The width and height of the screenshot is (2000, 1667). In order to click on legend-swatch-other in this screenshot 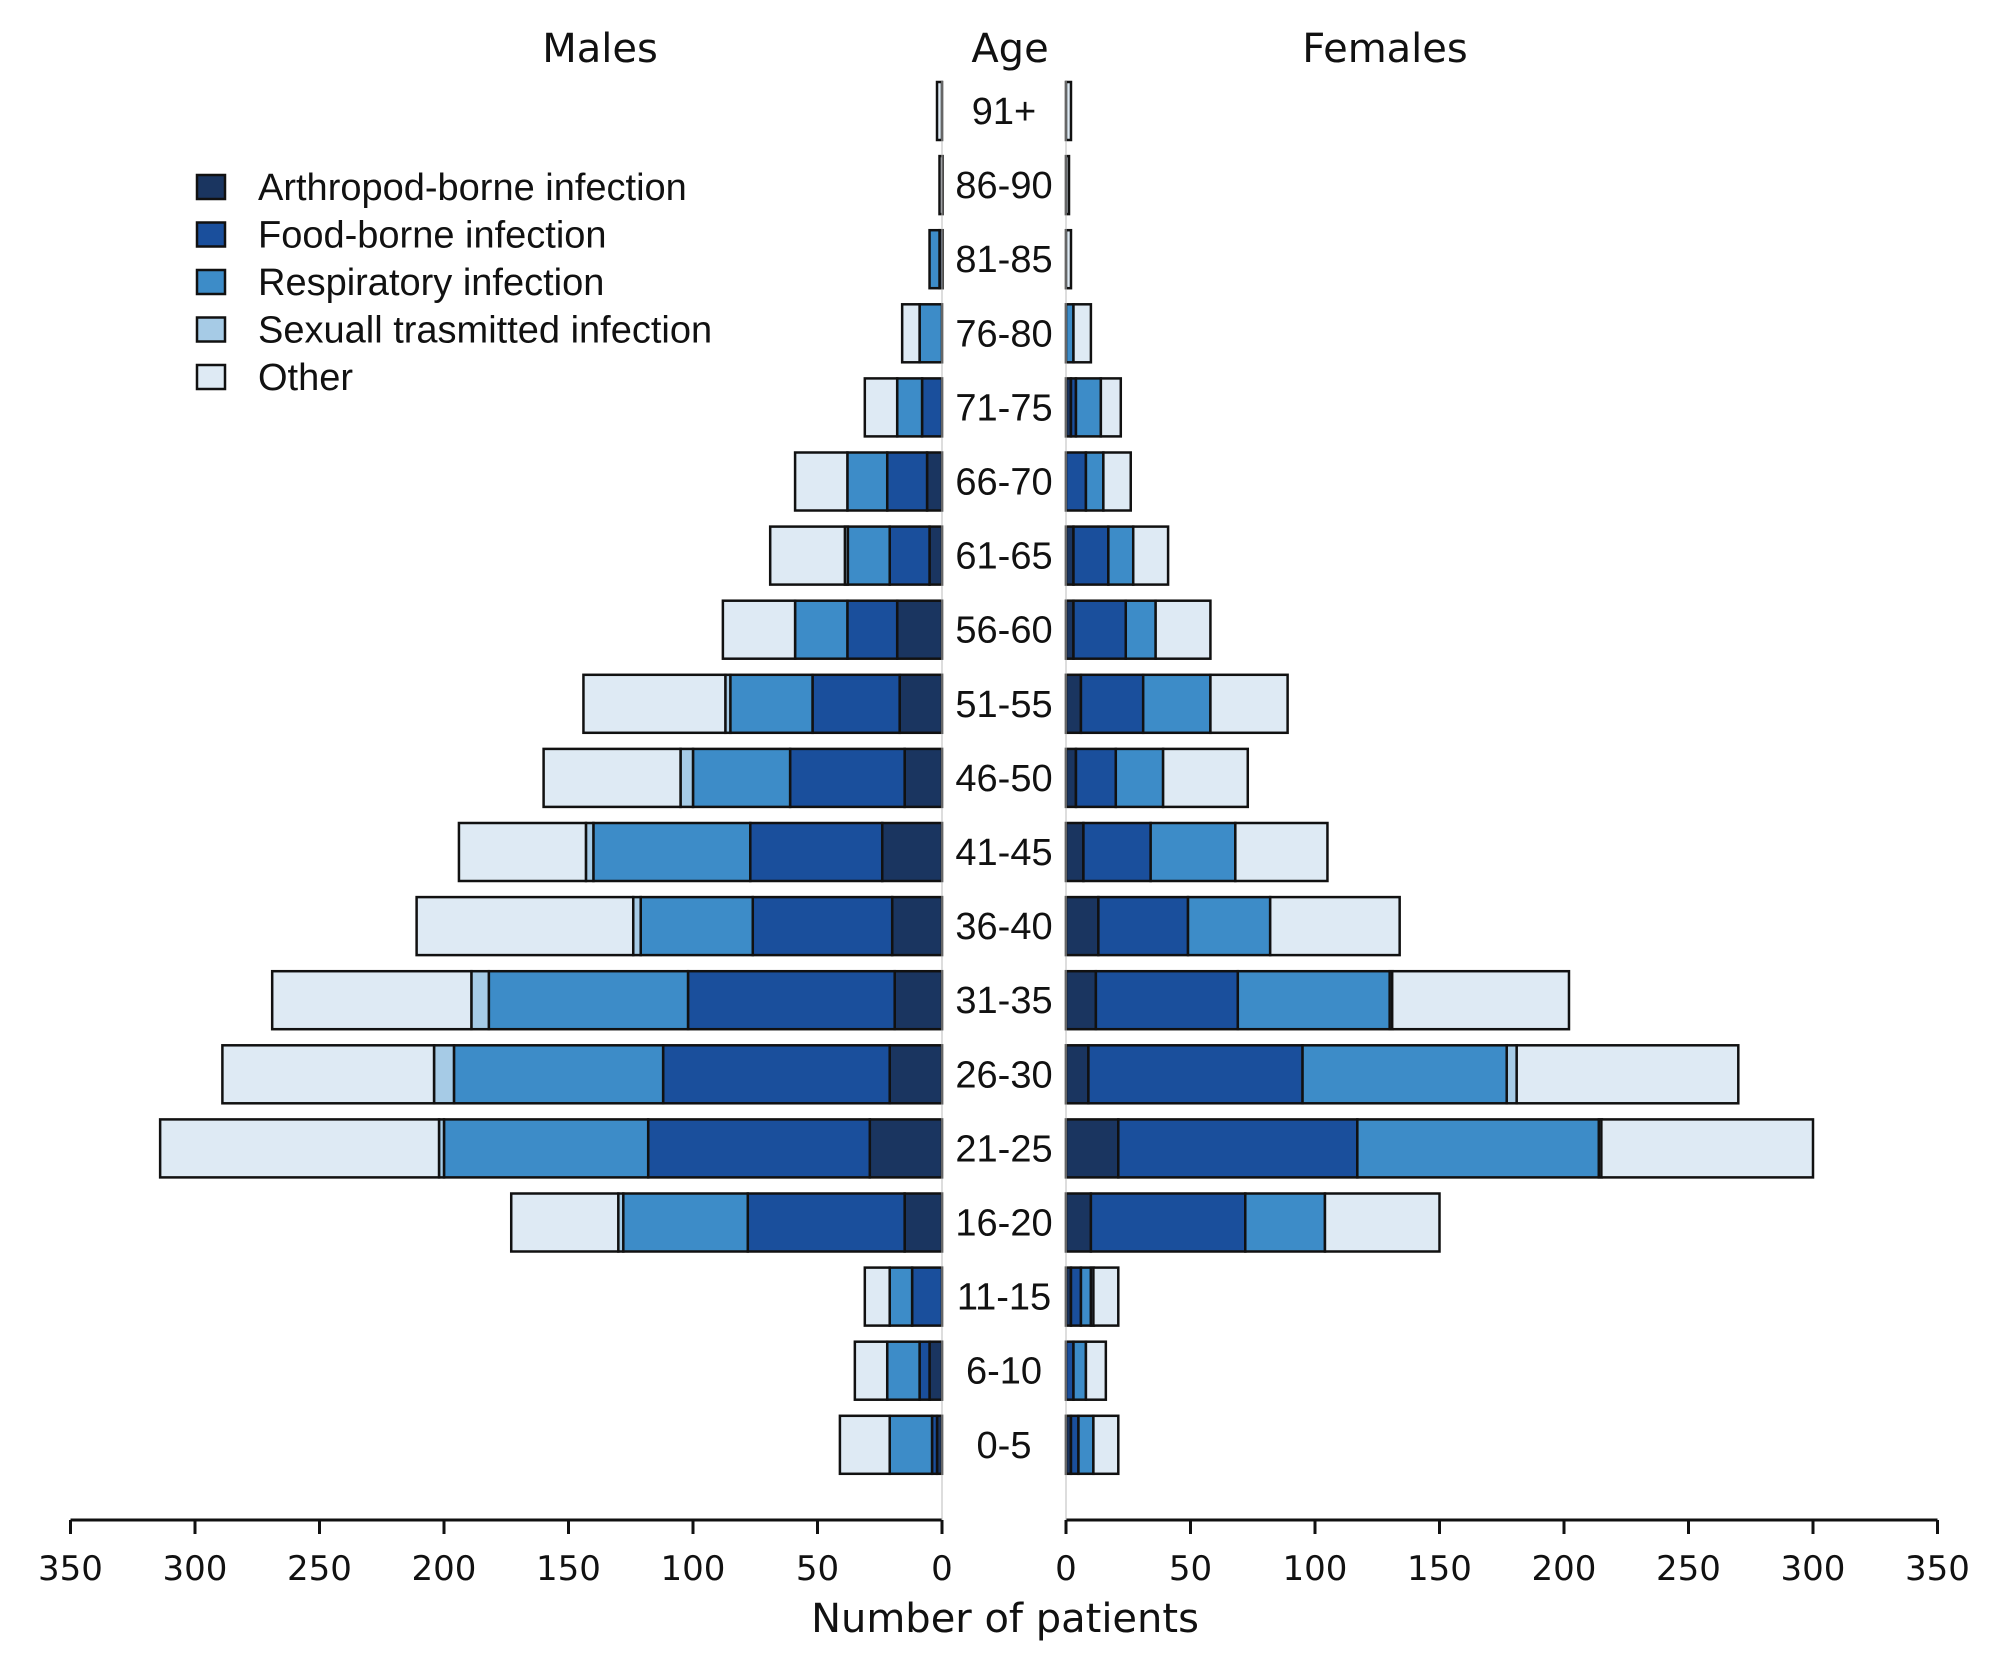, I will do `click(211, 377)`.